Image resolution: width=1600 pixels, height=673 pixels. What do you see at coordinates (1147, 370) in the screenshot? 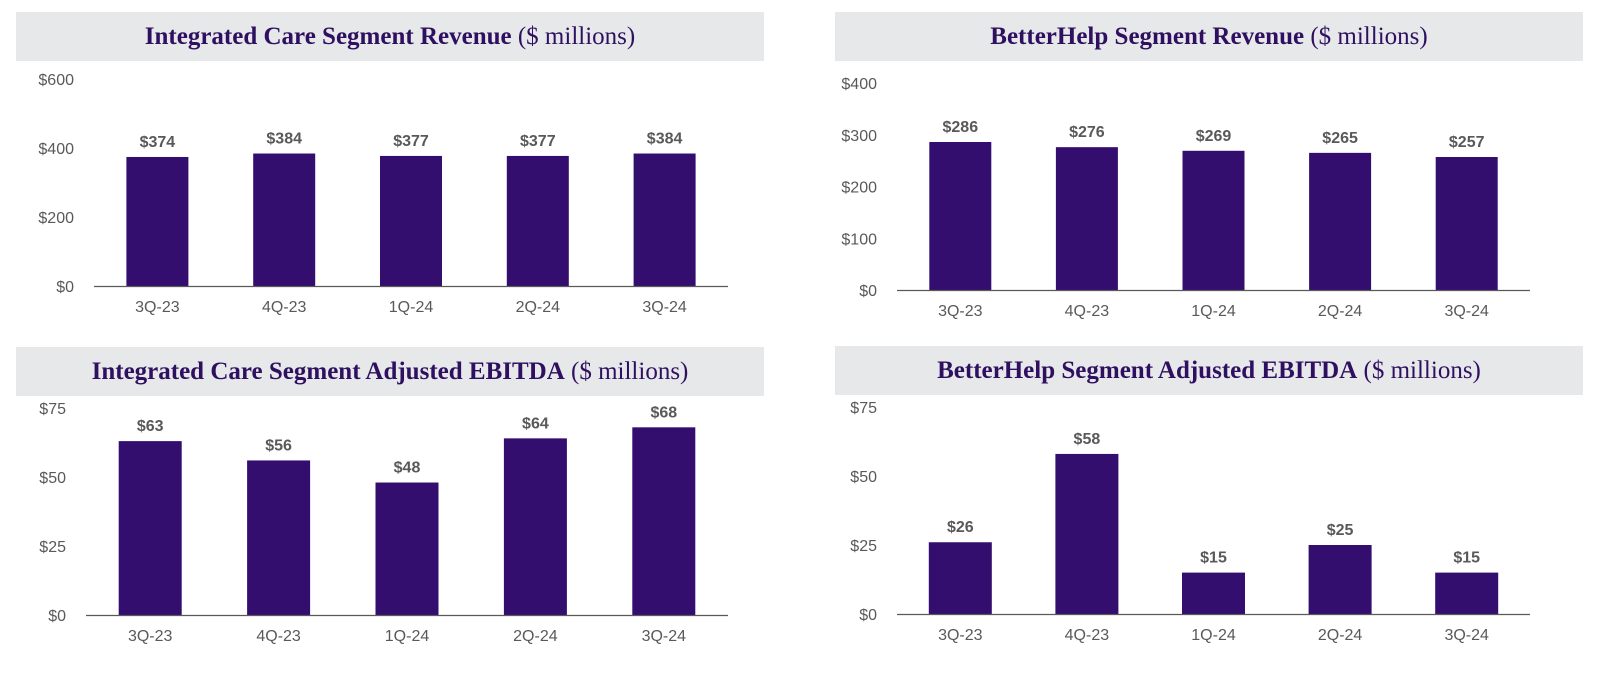
I see `chart-title-main: BetterHelp Segment Adjusted EBITDA` at bounding box center [1147, 370].